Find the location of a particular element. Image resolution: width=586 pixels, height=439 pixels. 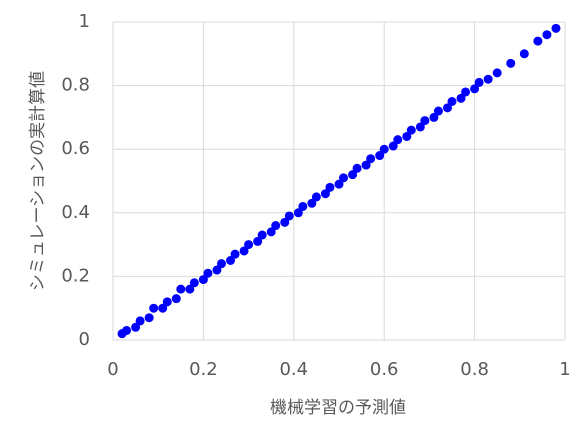

y-tick-label: 0.8 is located at coordinates (75, 85).